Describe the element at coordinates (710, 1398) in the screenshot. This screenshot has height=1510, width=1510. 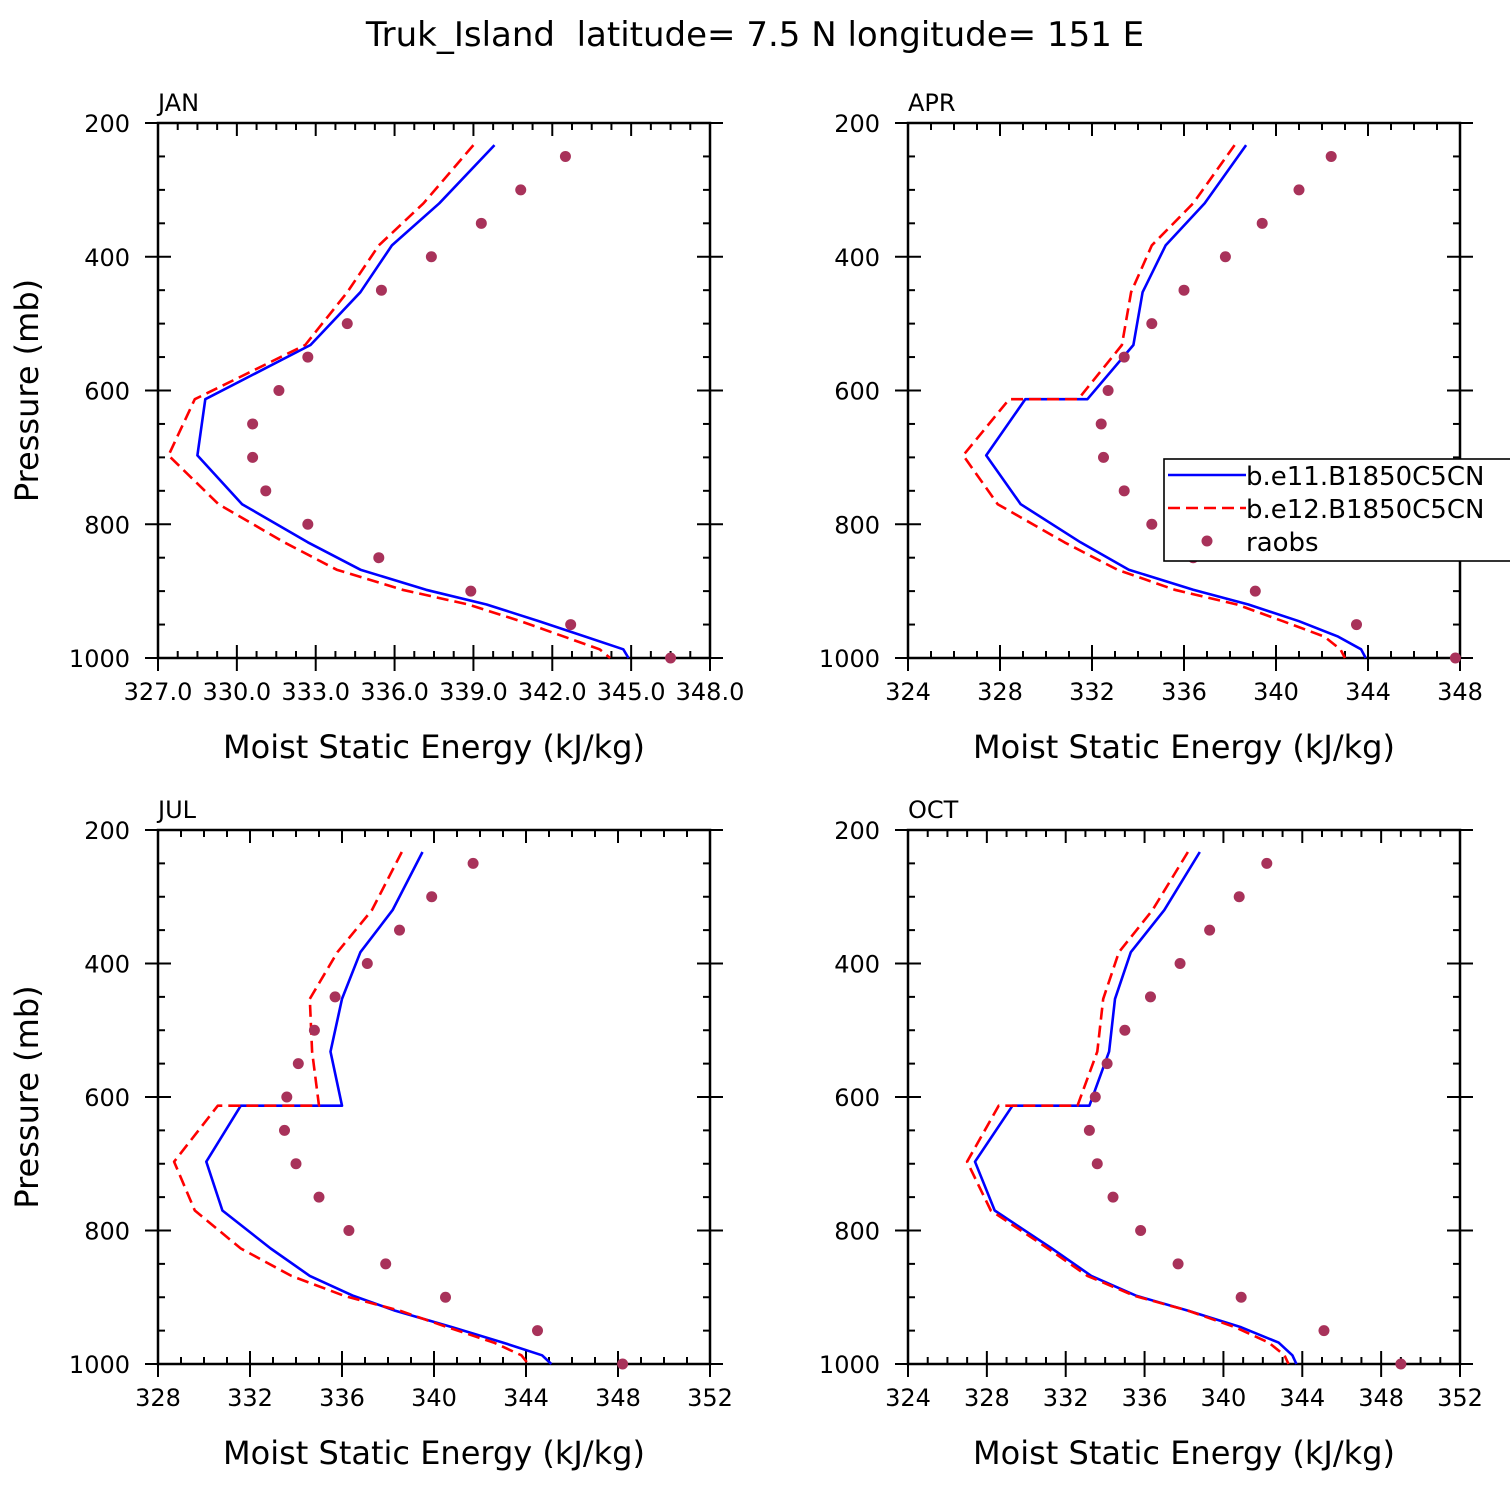
I see `x-tick-label: 352` at that location.